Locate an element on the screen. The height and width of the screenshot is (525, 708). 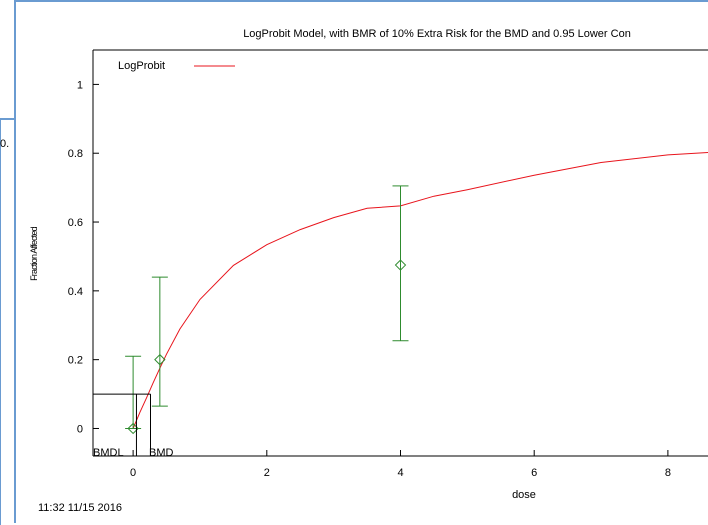
x-tick-label: 2 is located at coordinates (267, 473).